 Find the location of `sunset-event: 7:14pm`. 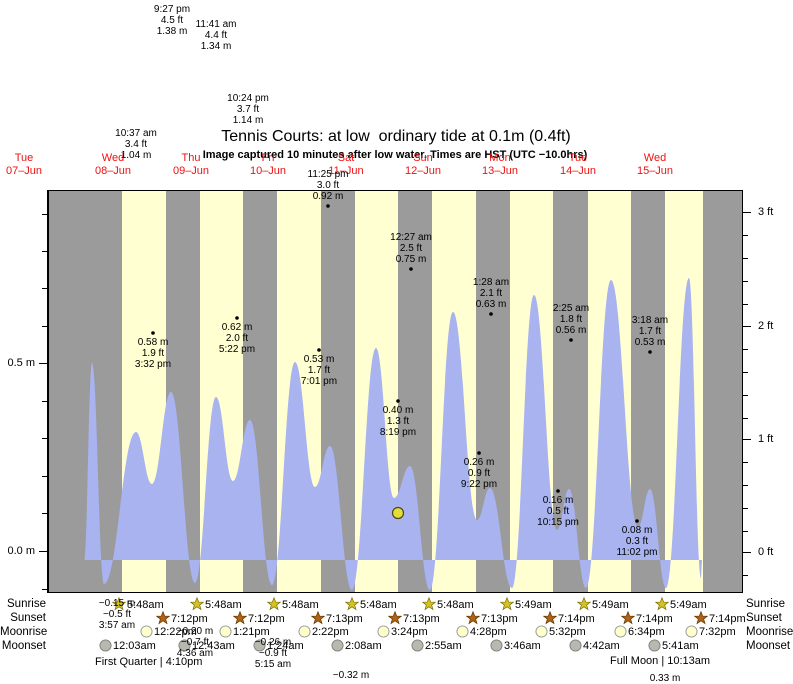

sunset-event: 7:14pm is located at coordinates (719, 618).